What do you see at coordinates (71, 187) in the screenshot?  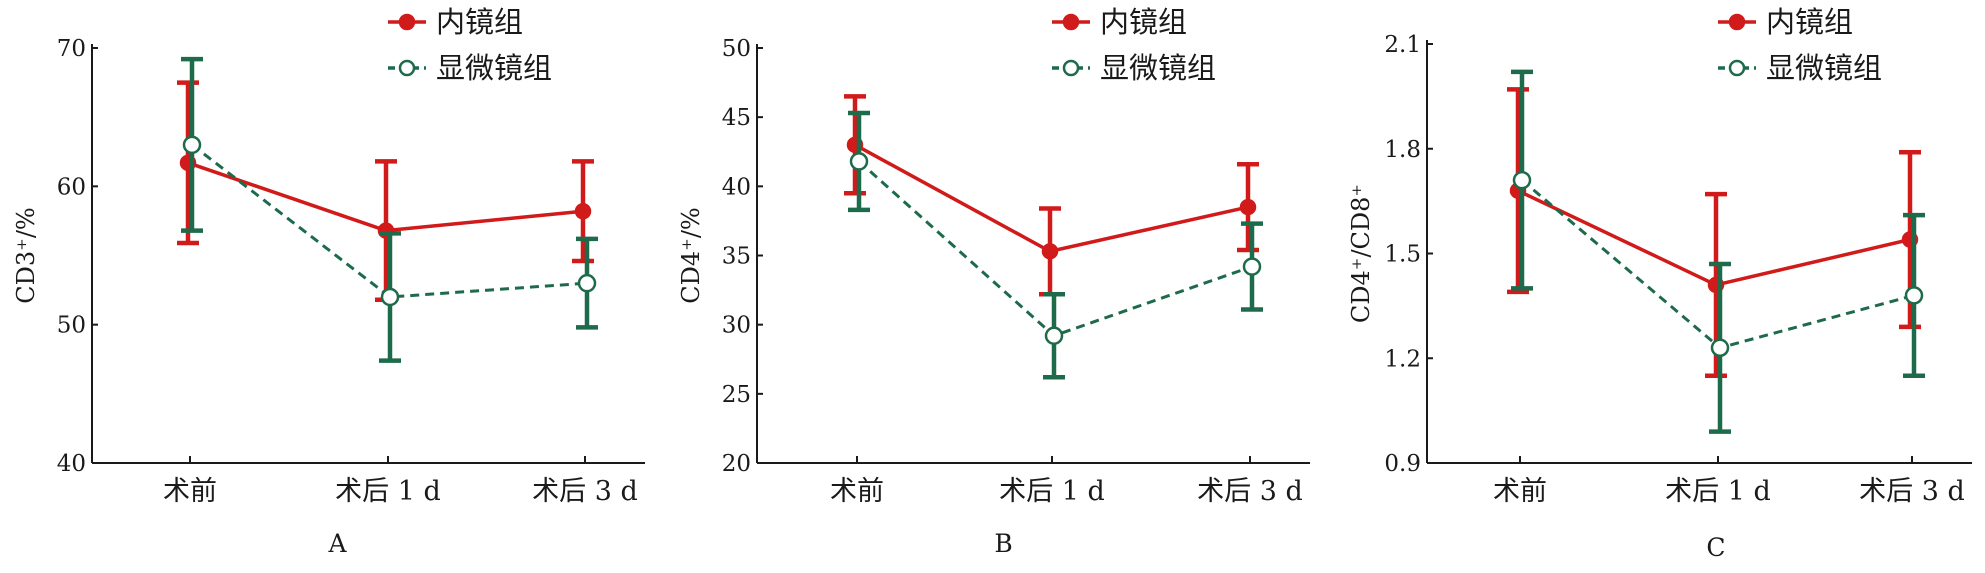 I see `y-tick-label: 60` at bounding box center [71, 187].